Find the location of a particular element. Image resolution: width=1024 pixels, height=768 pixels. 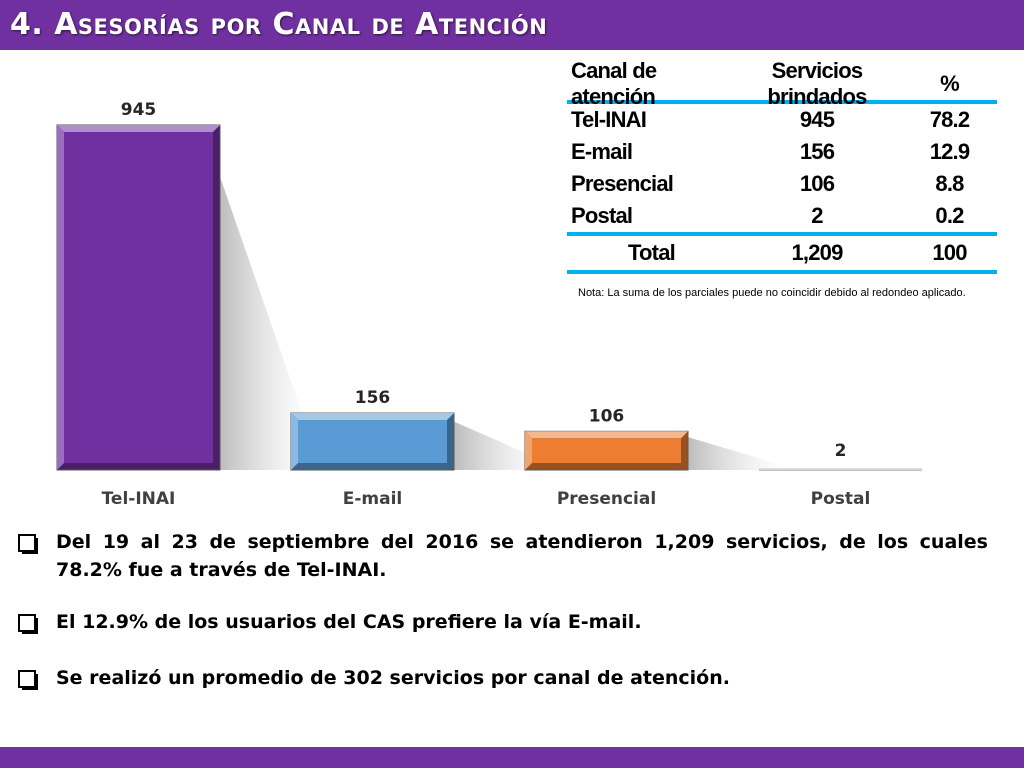

table-header-cell: Servicios brindados is located at coordinates (817, 83).